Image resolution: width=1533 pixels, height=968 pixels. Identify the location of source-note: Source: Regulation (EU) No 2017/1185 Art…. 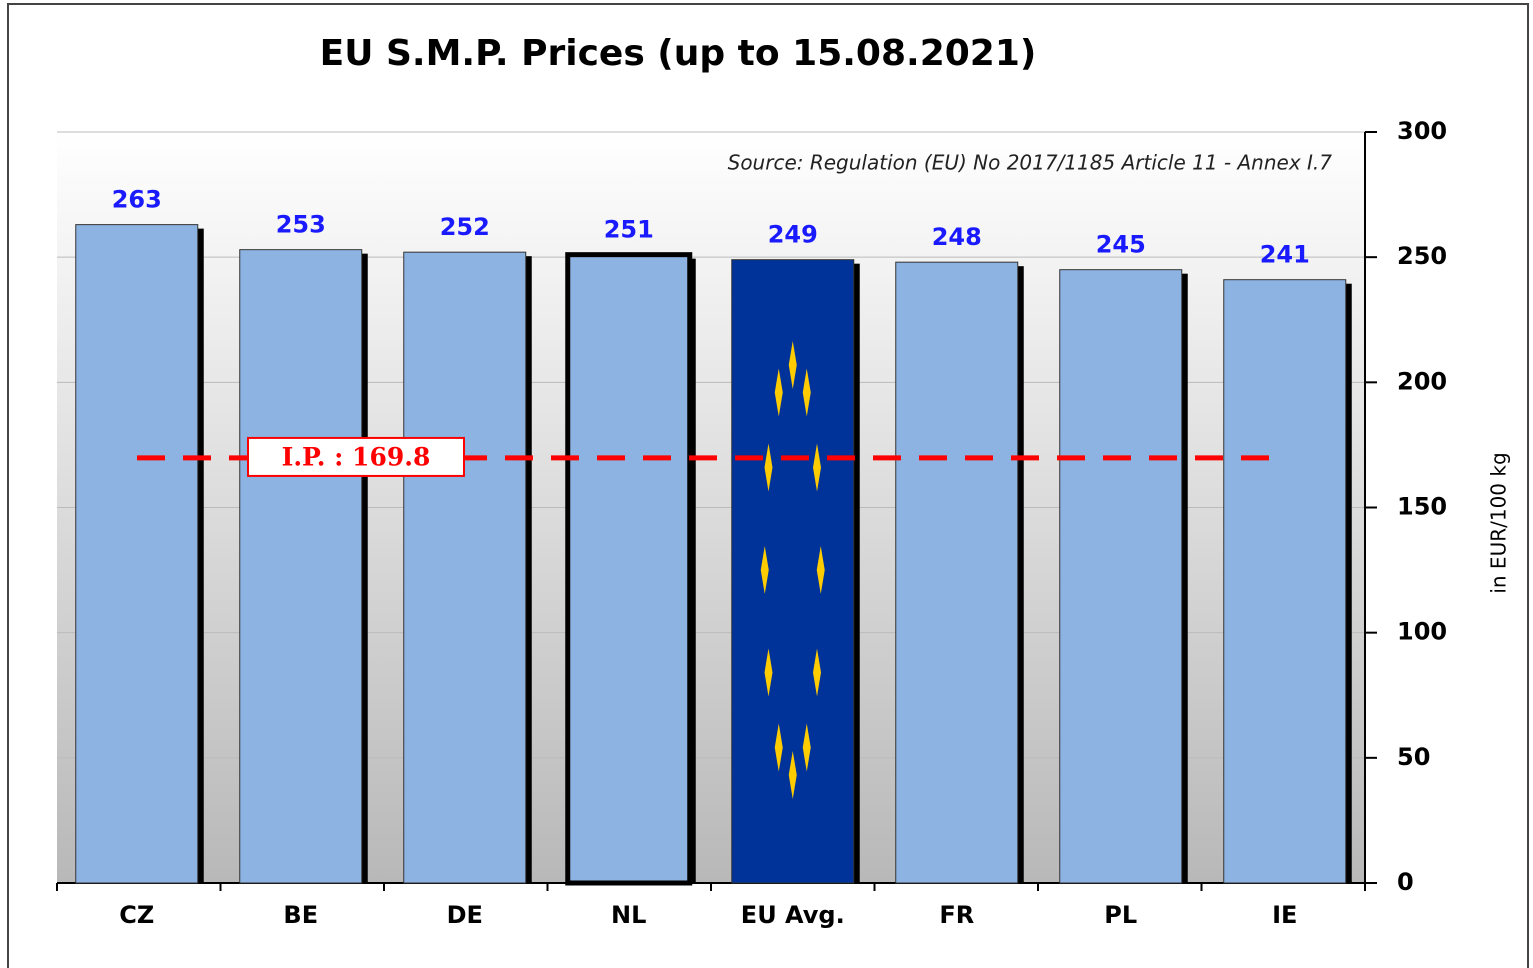
(1030, 163).